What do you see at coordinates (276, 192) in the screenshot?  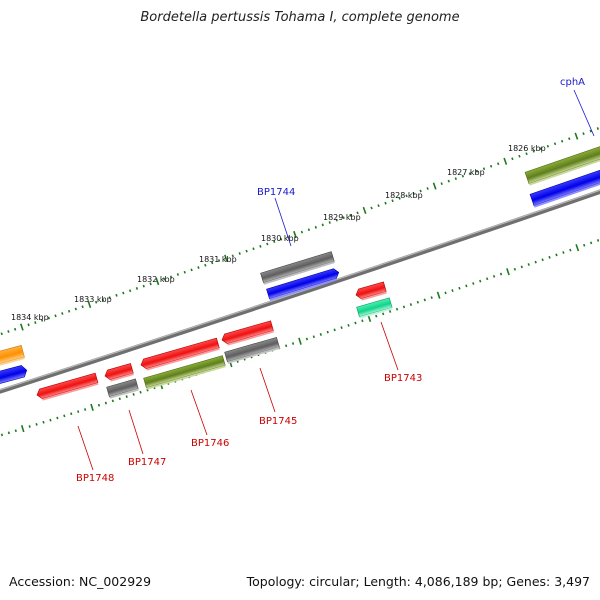 I see `gene-label-BP1744: BP1744` at bounding box center [276, 192].